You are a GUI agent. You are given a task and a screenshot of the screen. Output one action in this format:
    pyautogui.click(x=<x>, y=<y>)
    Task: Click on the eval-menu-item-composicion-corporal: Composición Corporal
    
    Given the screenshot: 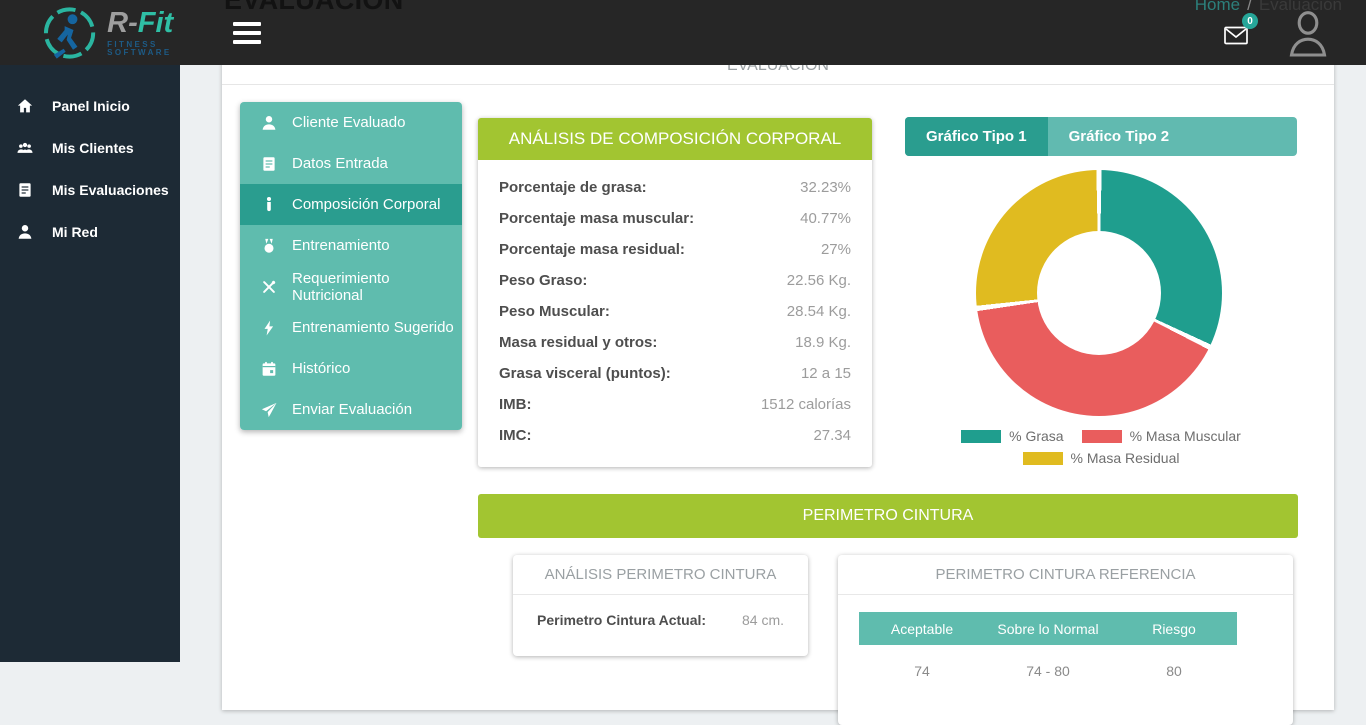 What is the action you would take?
    pyautogui.click(x=351, y=204)
    